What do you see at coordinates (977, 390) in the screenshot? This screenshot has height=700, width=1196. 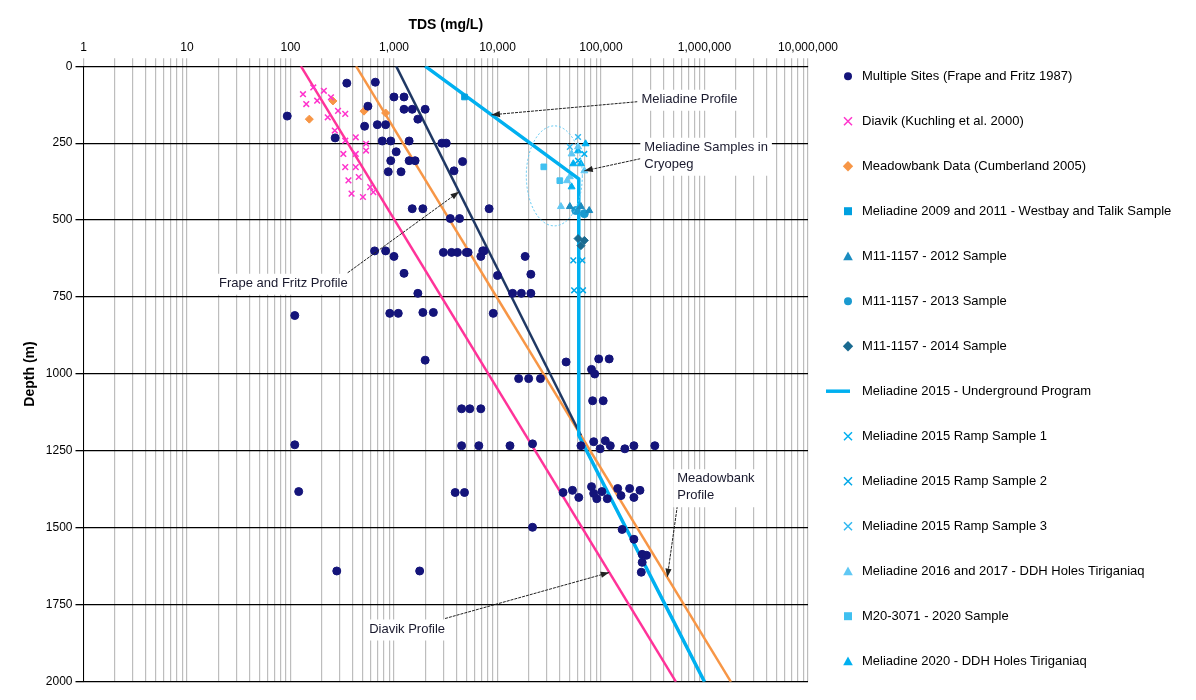 I see `legend-label: Meliadine 2015 - Underground Program` at bounding box center [977, 390].